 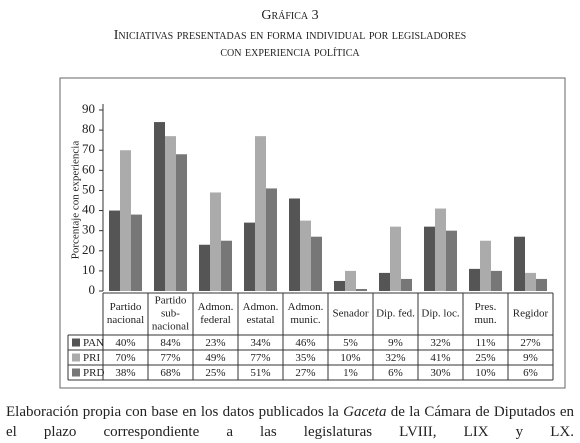 I want to click on value-label: 35%, so click(x=305, y=358).